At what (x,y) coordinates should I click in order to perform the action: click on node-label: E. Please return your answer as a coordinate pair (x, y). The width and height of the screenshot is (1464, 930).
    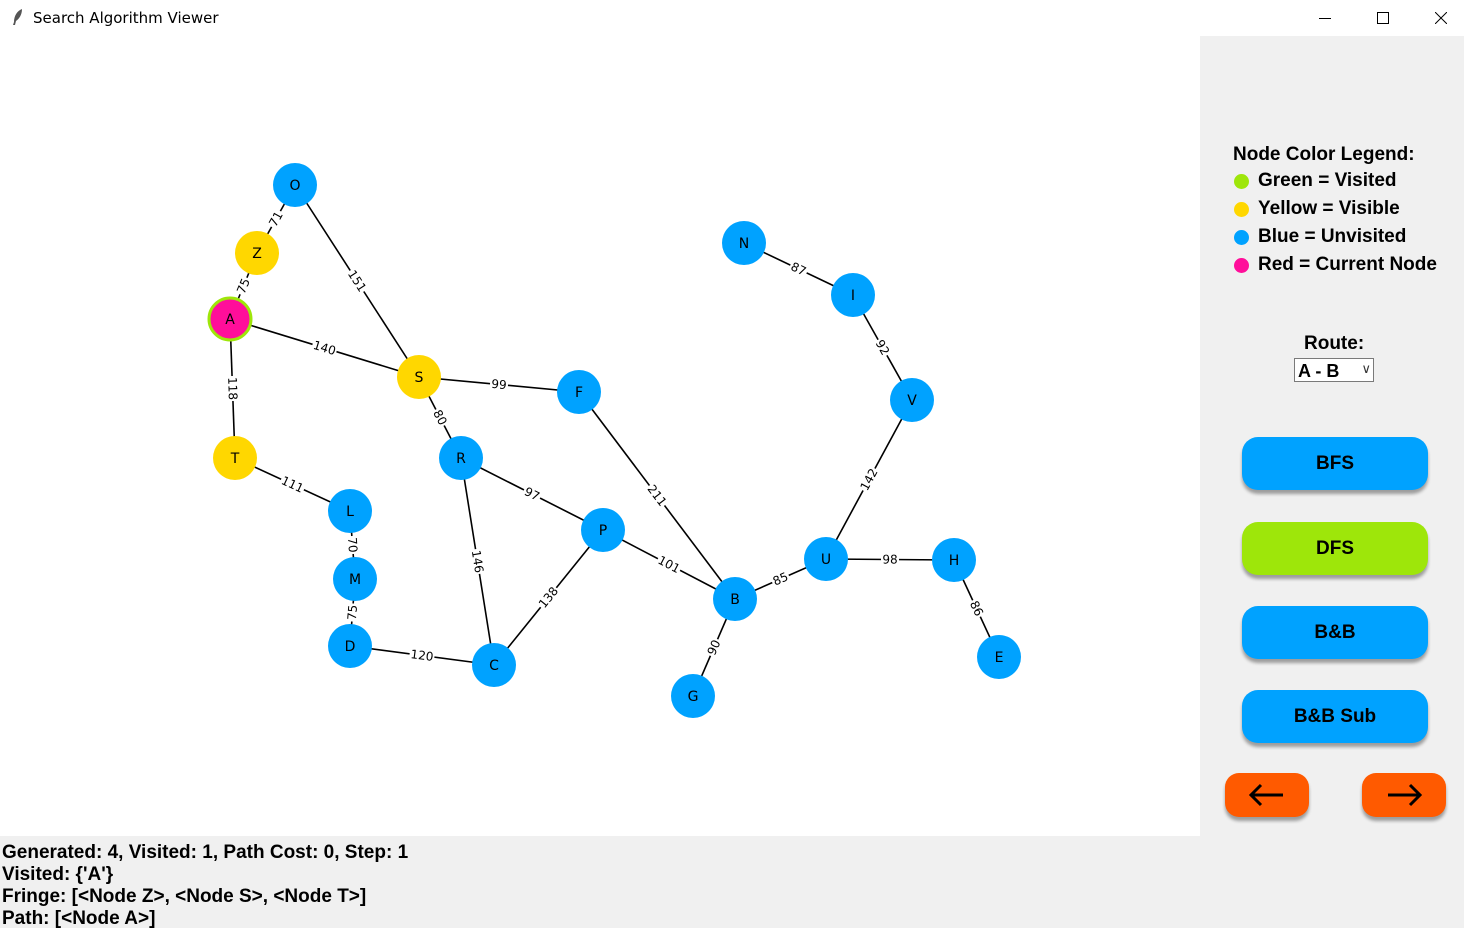
    Looking at the image, I should click on (999, 658).